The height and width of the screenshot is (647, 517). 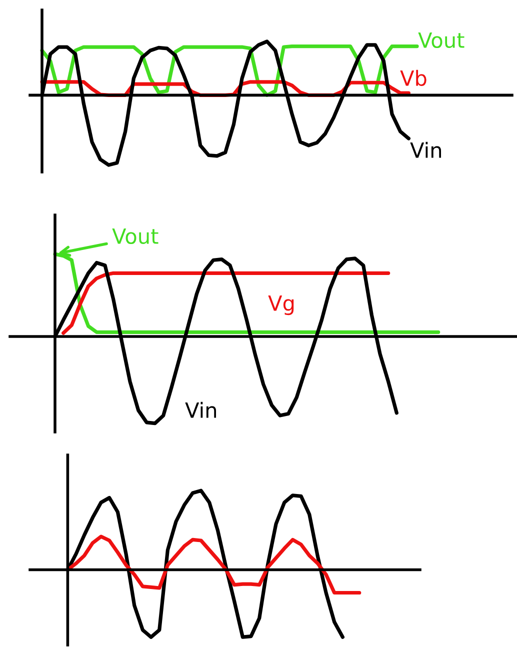 What do you see at coordinates (413, 78) in the screenshot?
I see `series-label: Vb` at bounding box center [413, 78].